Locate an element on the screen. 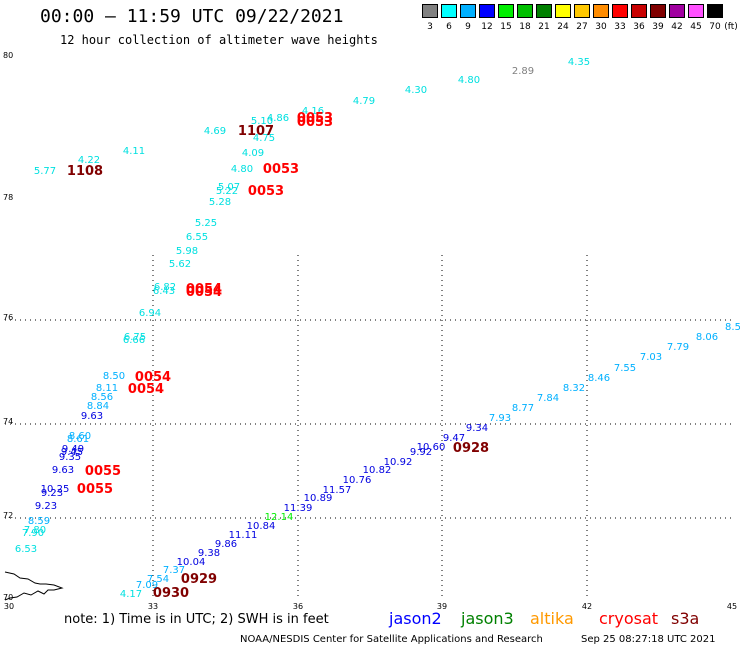 This screenshot has height=650, width=740. satellite-s3a: s3a is located at coordinates (685, 618).